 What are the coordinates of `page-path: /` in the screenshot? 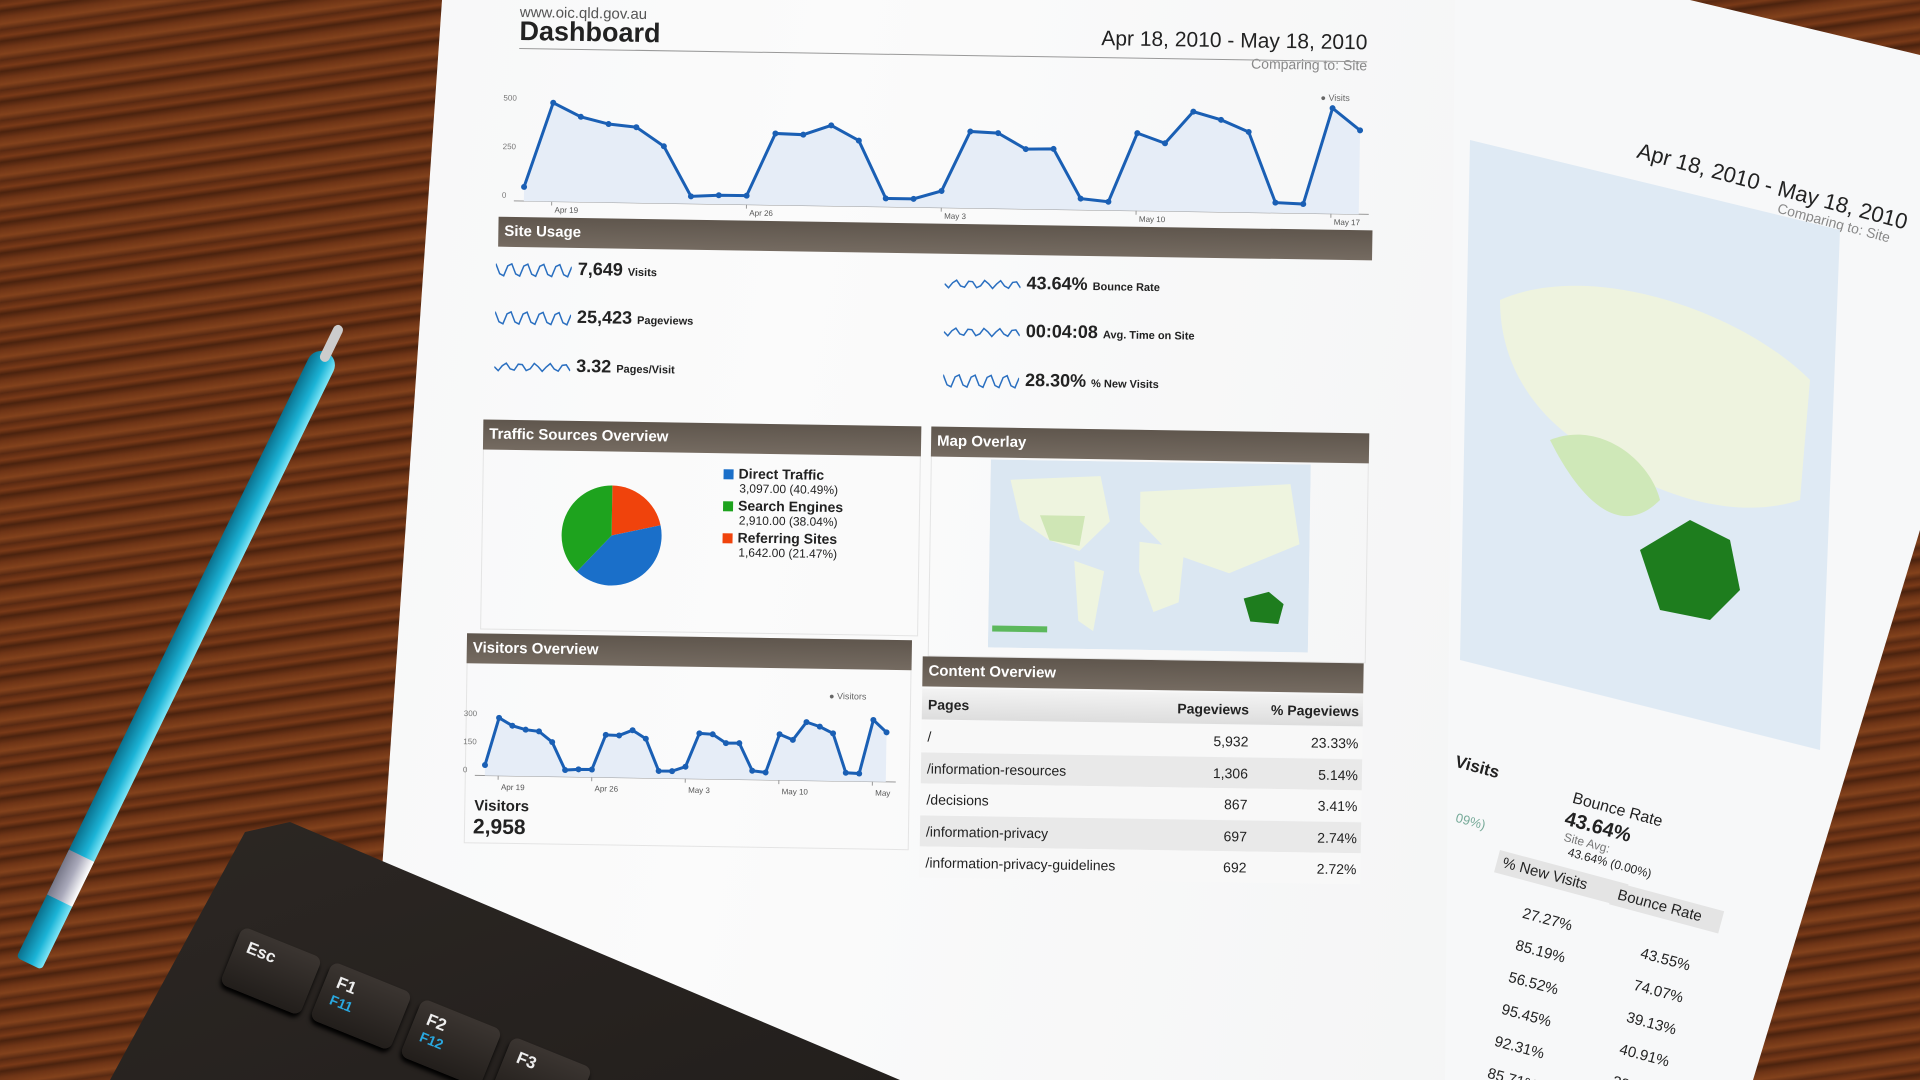 It's located at (929, 736).